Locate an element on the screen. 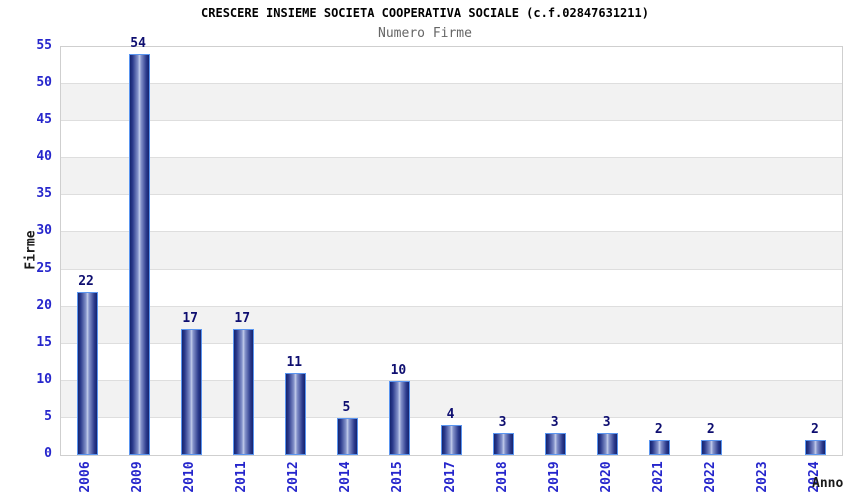 The height and width of the screenshot is (500, 850). y-tick-label: 55 is located at coordinates (44, 45).